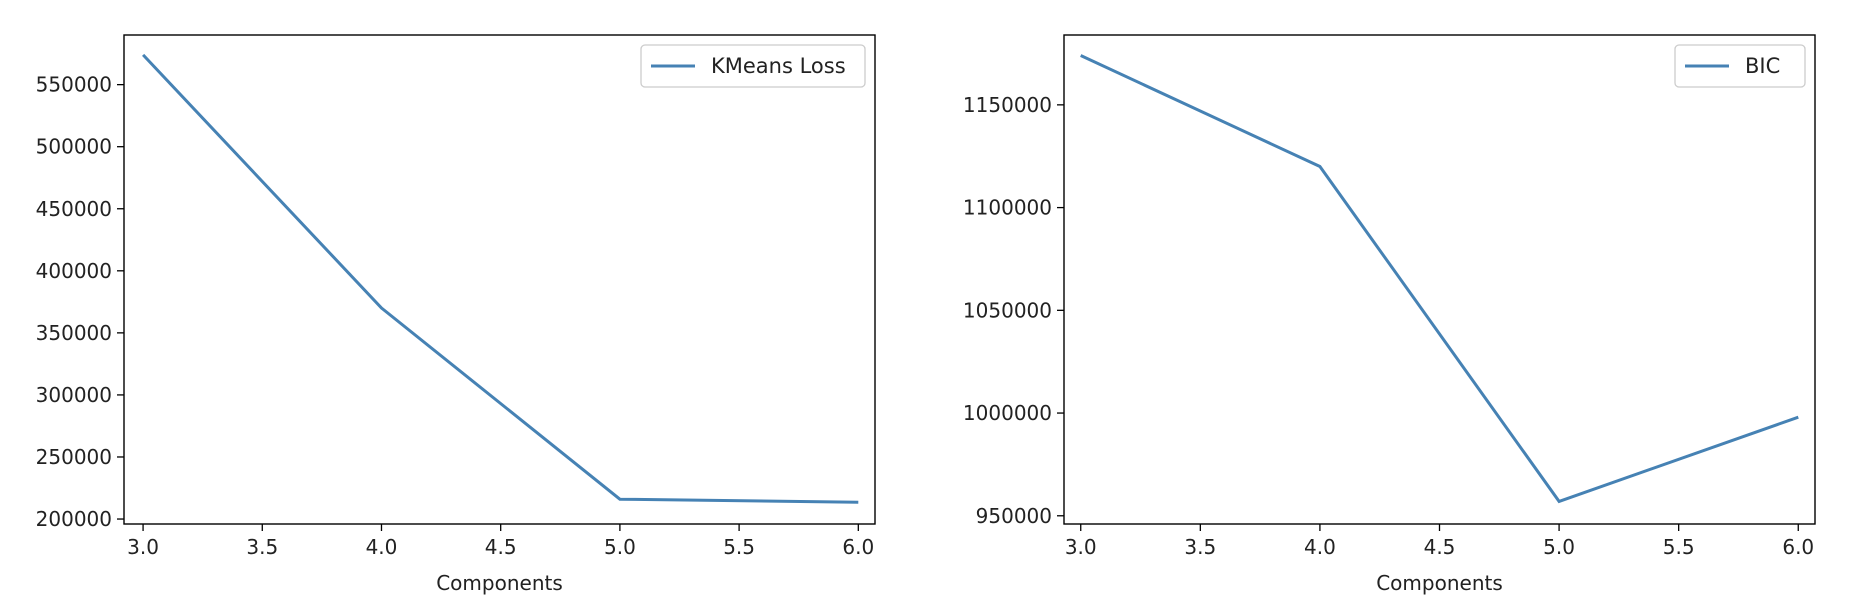 The width and height of the screenshot is (1850, 612). Describe the element at coordinates (1007, 310) in the screenshot. I see `y-tick-label: 1050000` at that location.